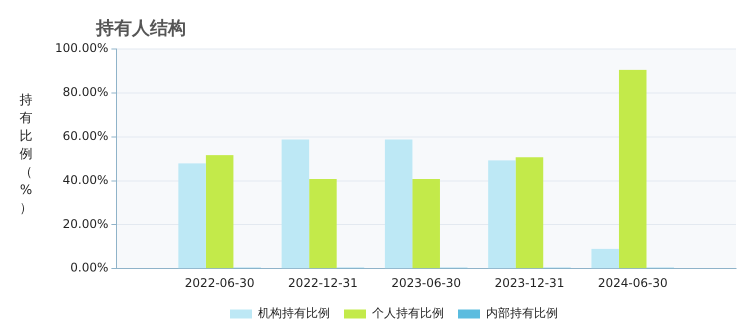  What do you see at coordinates (529, 283) in the screenshot?
I see `x-tick-label: 2023-12-31` at bounding box center [529, 283].